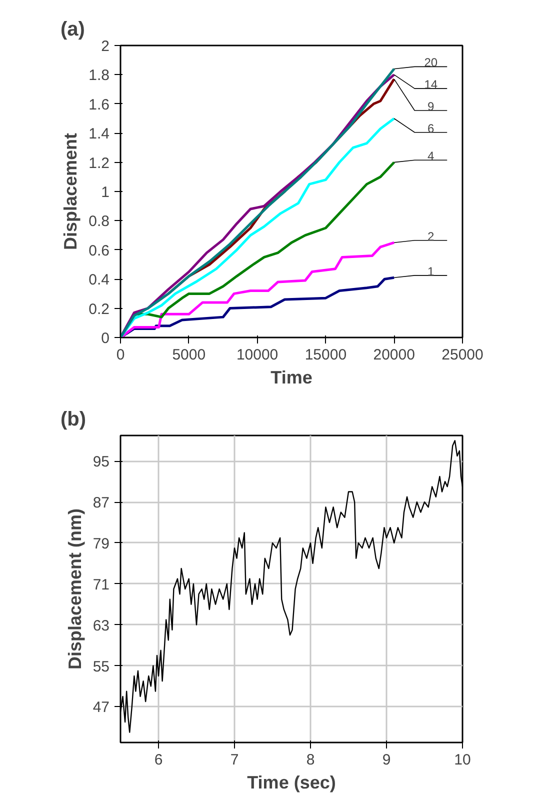  I want to click on y-tick-label: 0.2, so click(99, 309).